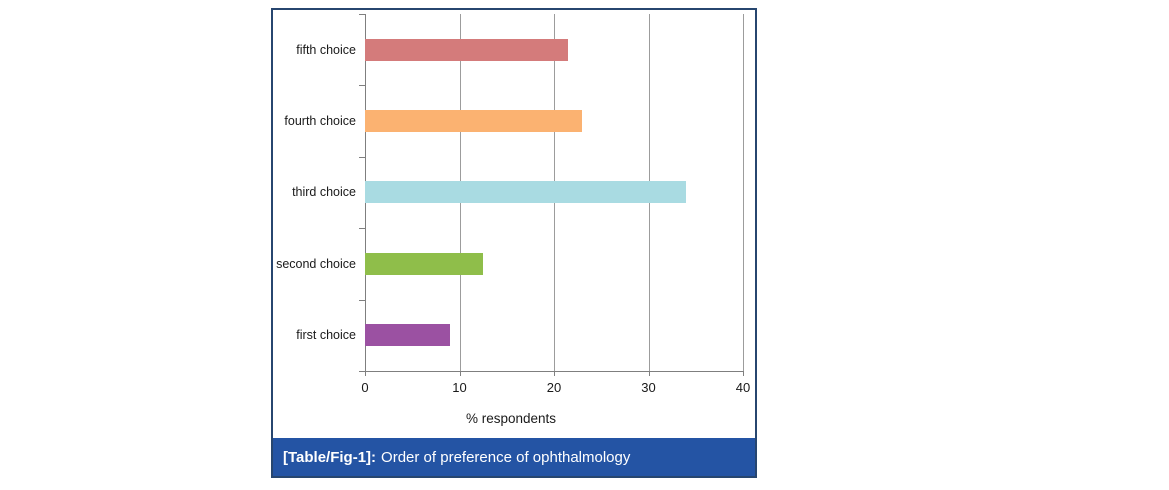 The width and height of the screenshot is (1169, 490). What do you see at coordinates (474, 121) in the screenshot?
I see `bar-fourth-choice` at bounding box center [474, 121].